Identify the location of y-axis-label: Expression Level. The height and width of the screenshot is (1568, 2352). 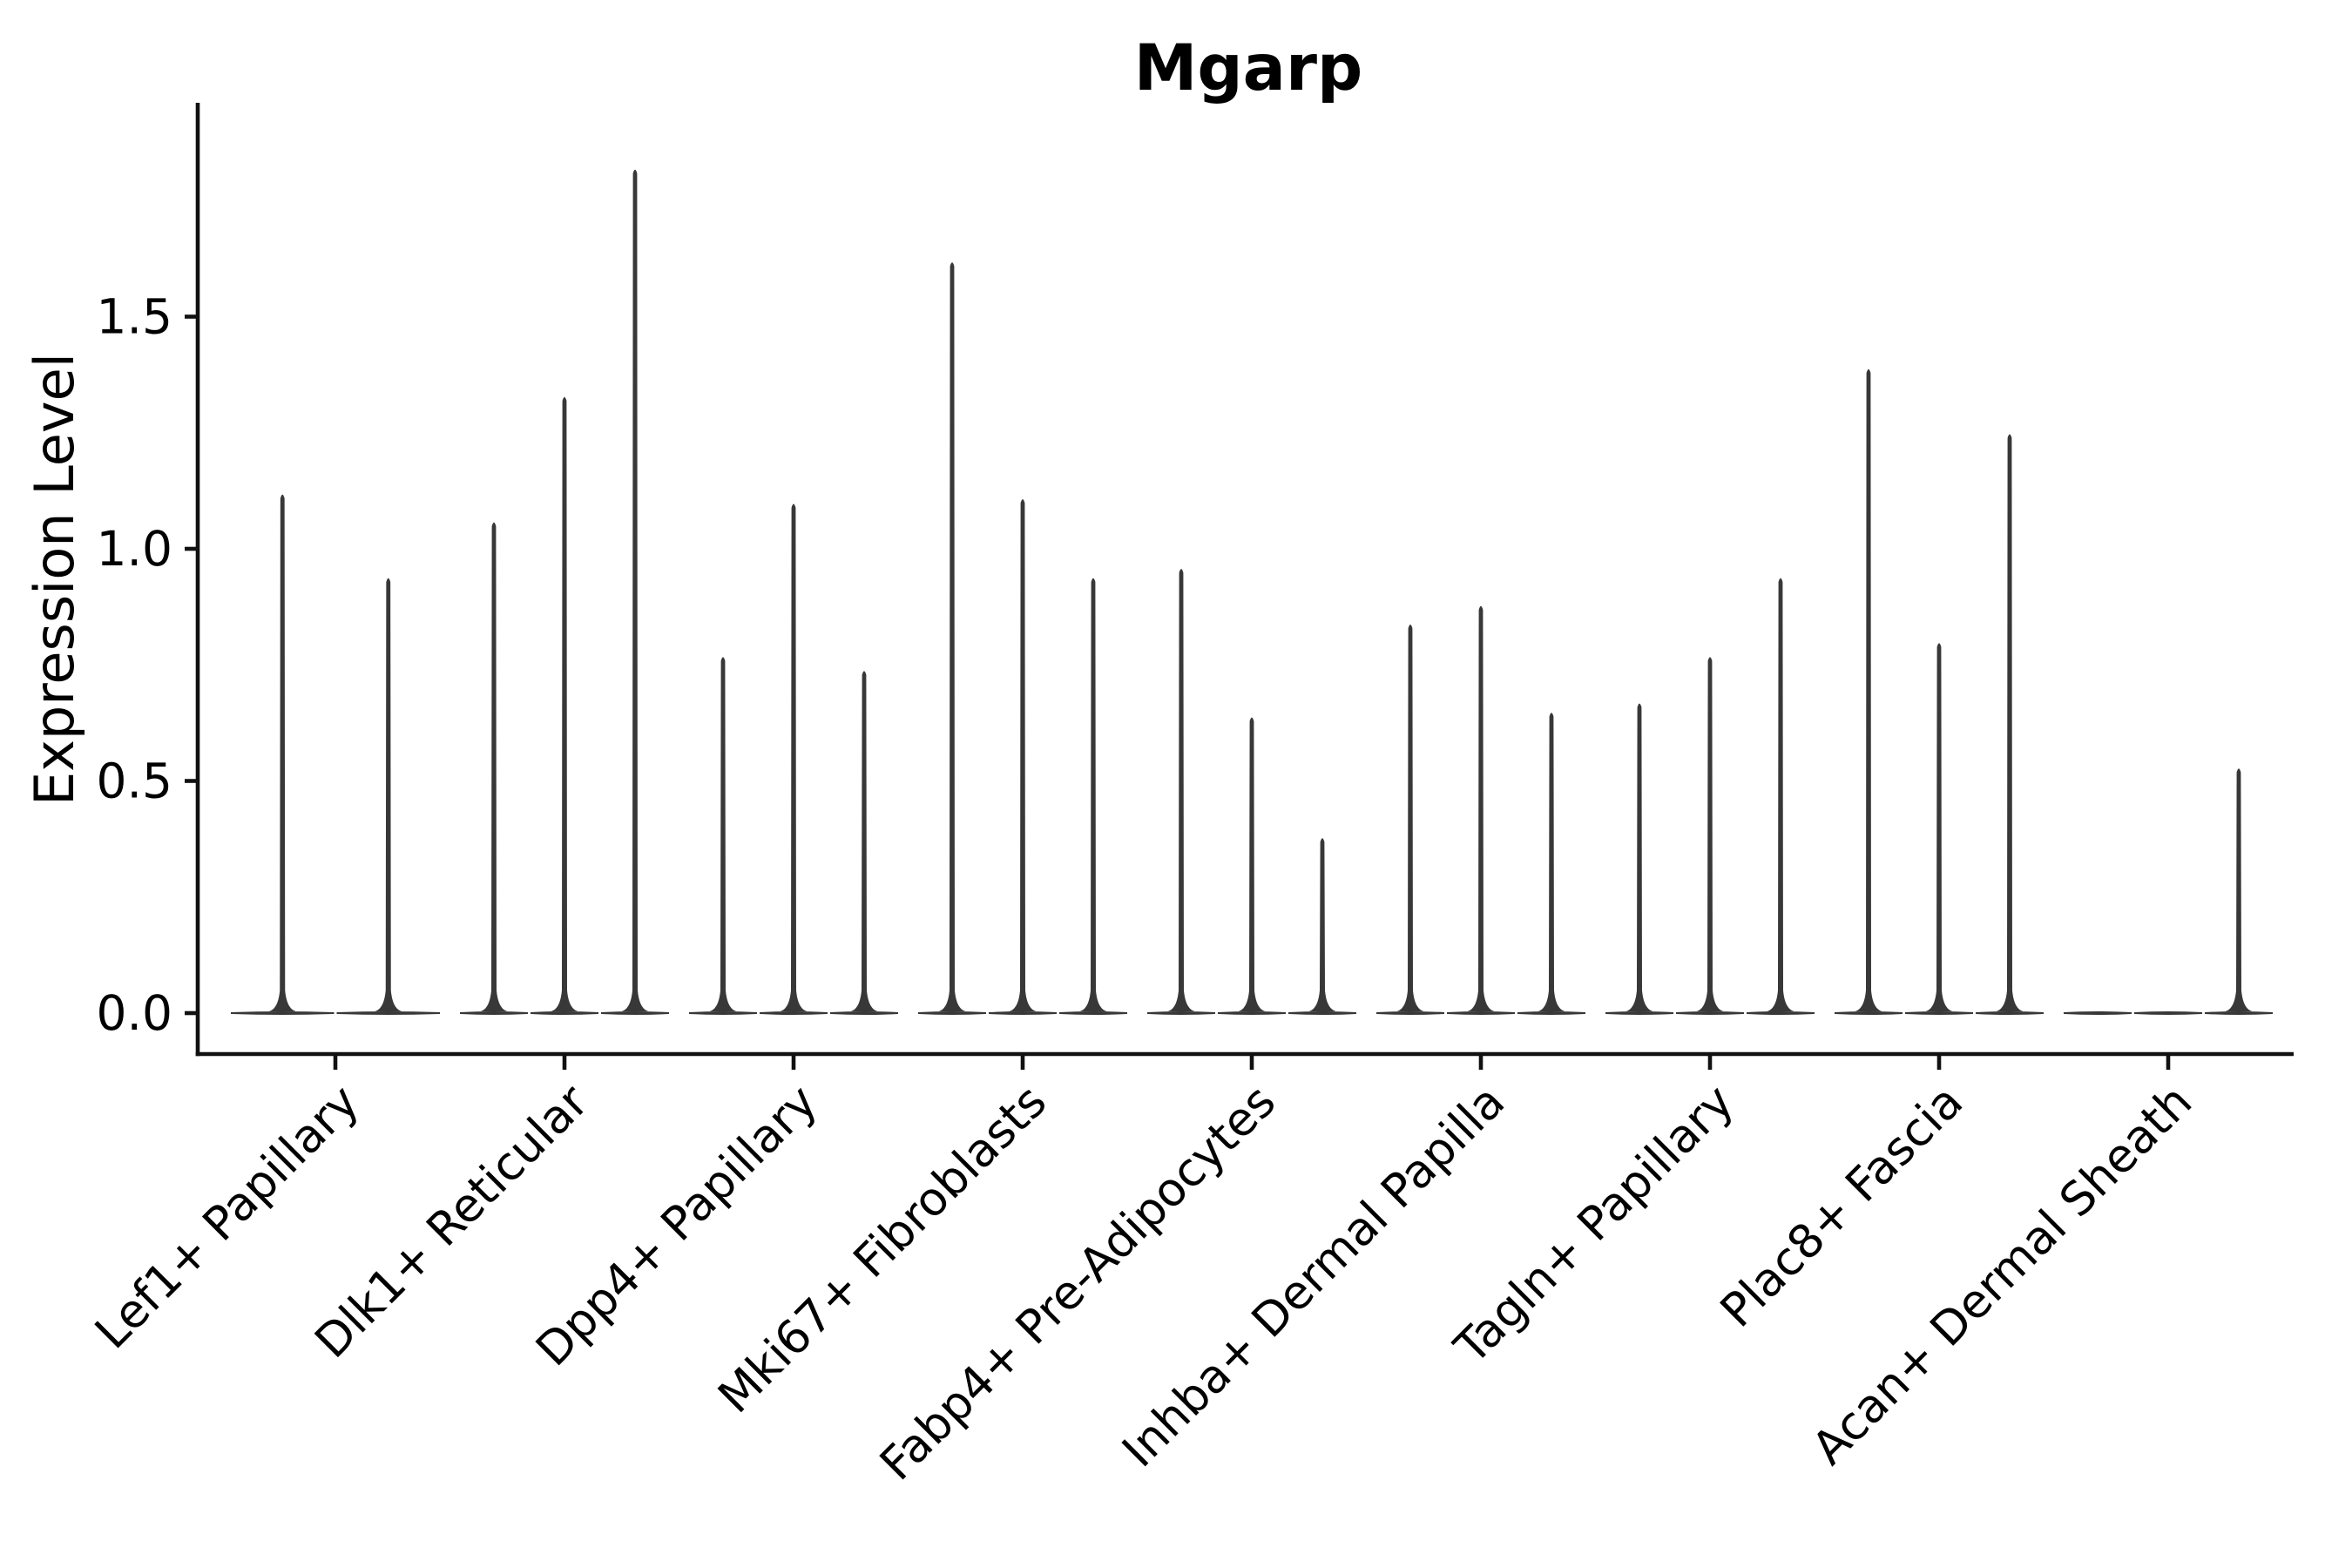
(54, 579).